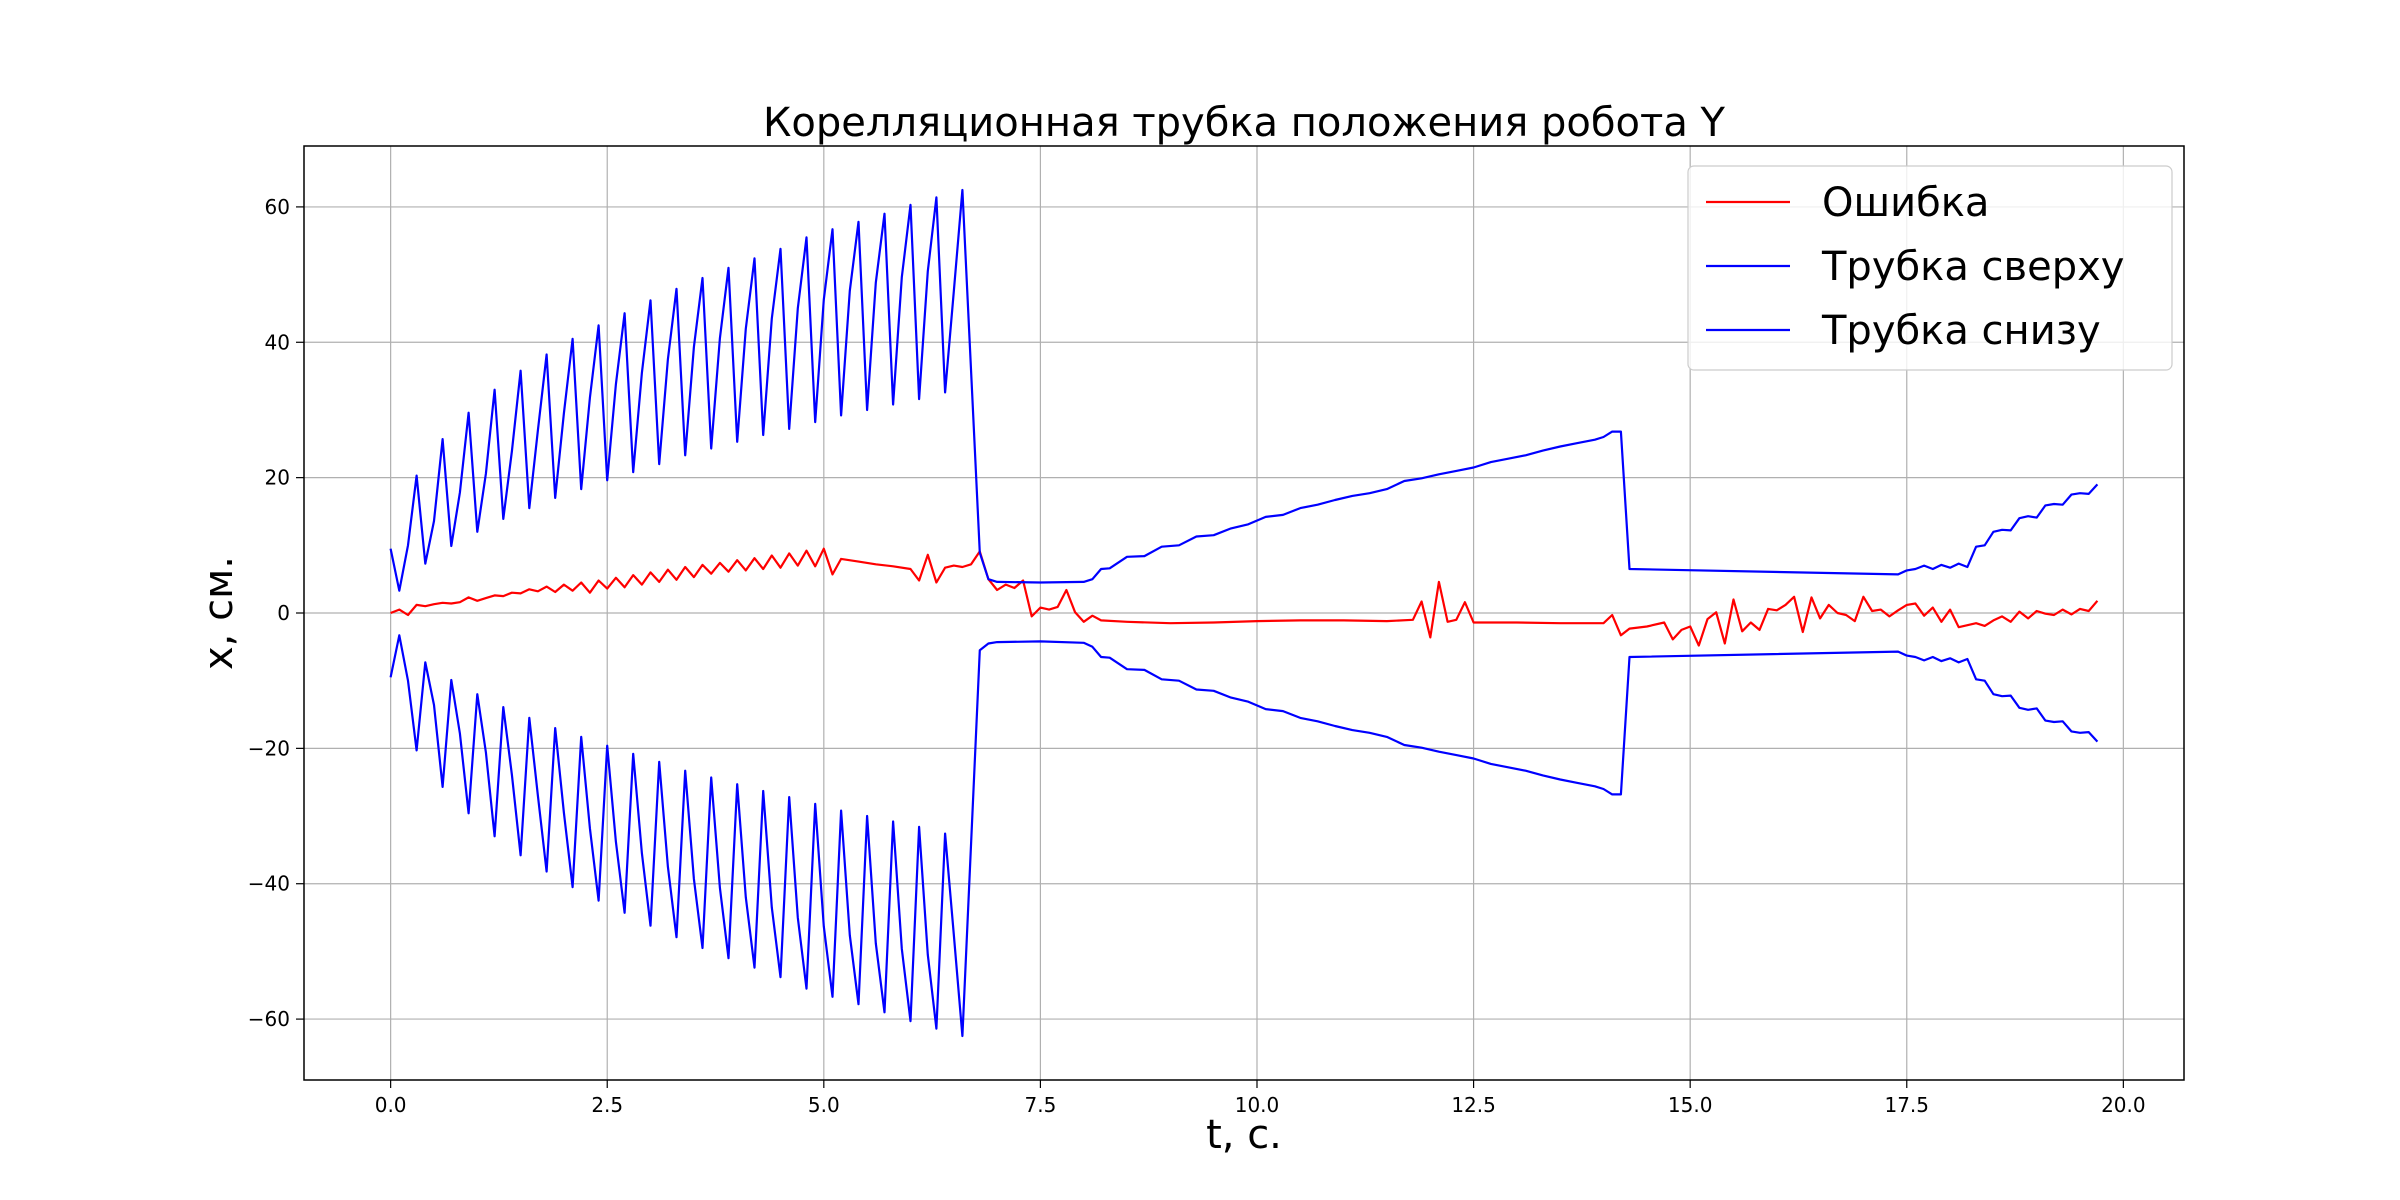  What do you see at coordinates (269, 748) in the screenshot?
I see `y-tick-label: −20` at bounding box center [269, 748].